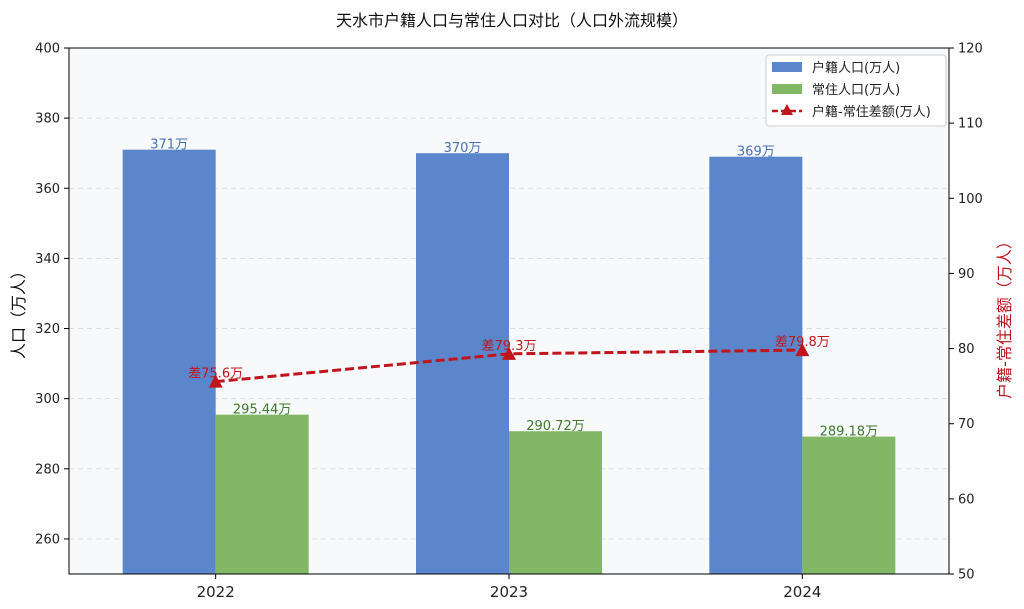 This screenshot has width=1024, height=609. Describe the element at coordinates (47, 189) in the screenshot. I see `y-tick-label: 360` at that location.